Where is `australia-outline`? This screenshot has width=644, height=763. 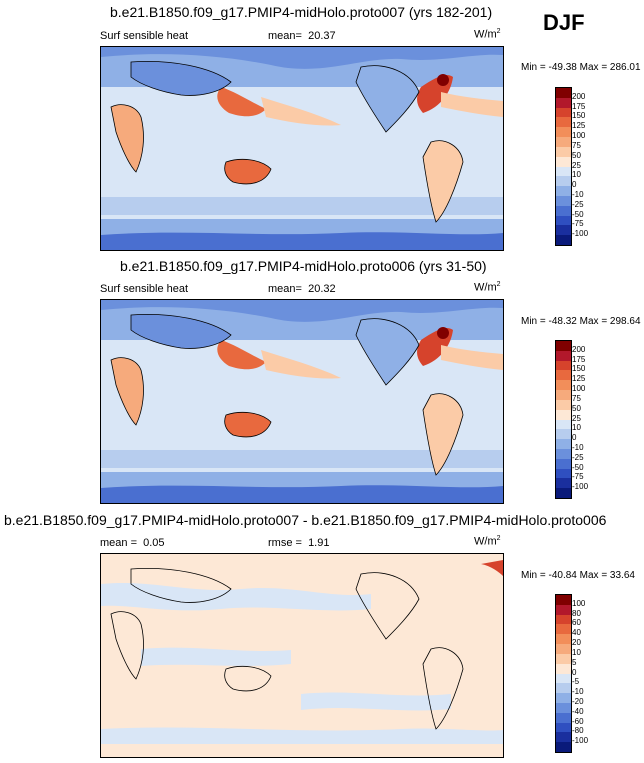
australia-outline is located at coordinates (248, 678).